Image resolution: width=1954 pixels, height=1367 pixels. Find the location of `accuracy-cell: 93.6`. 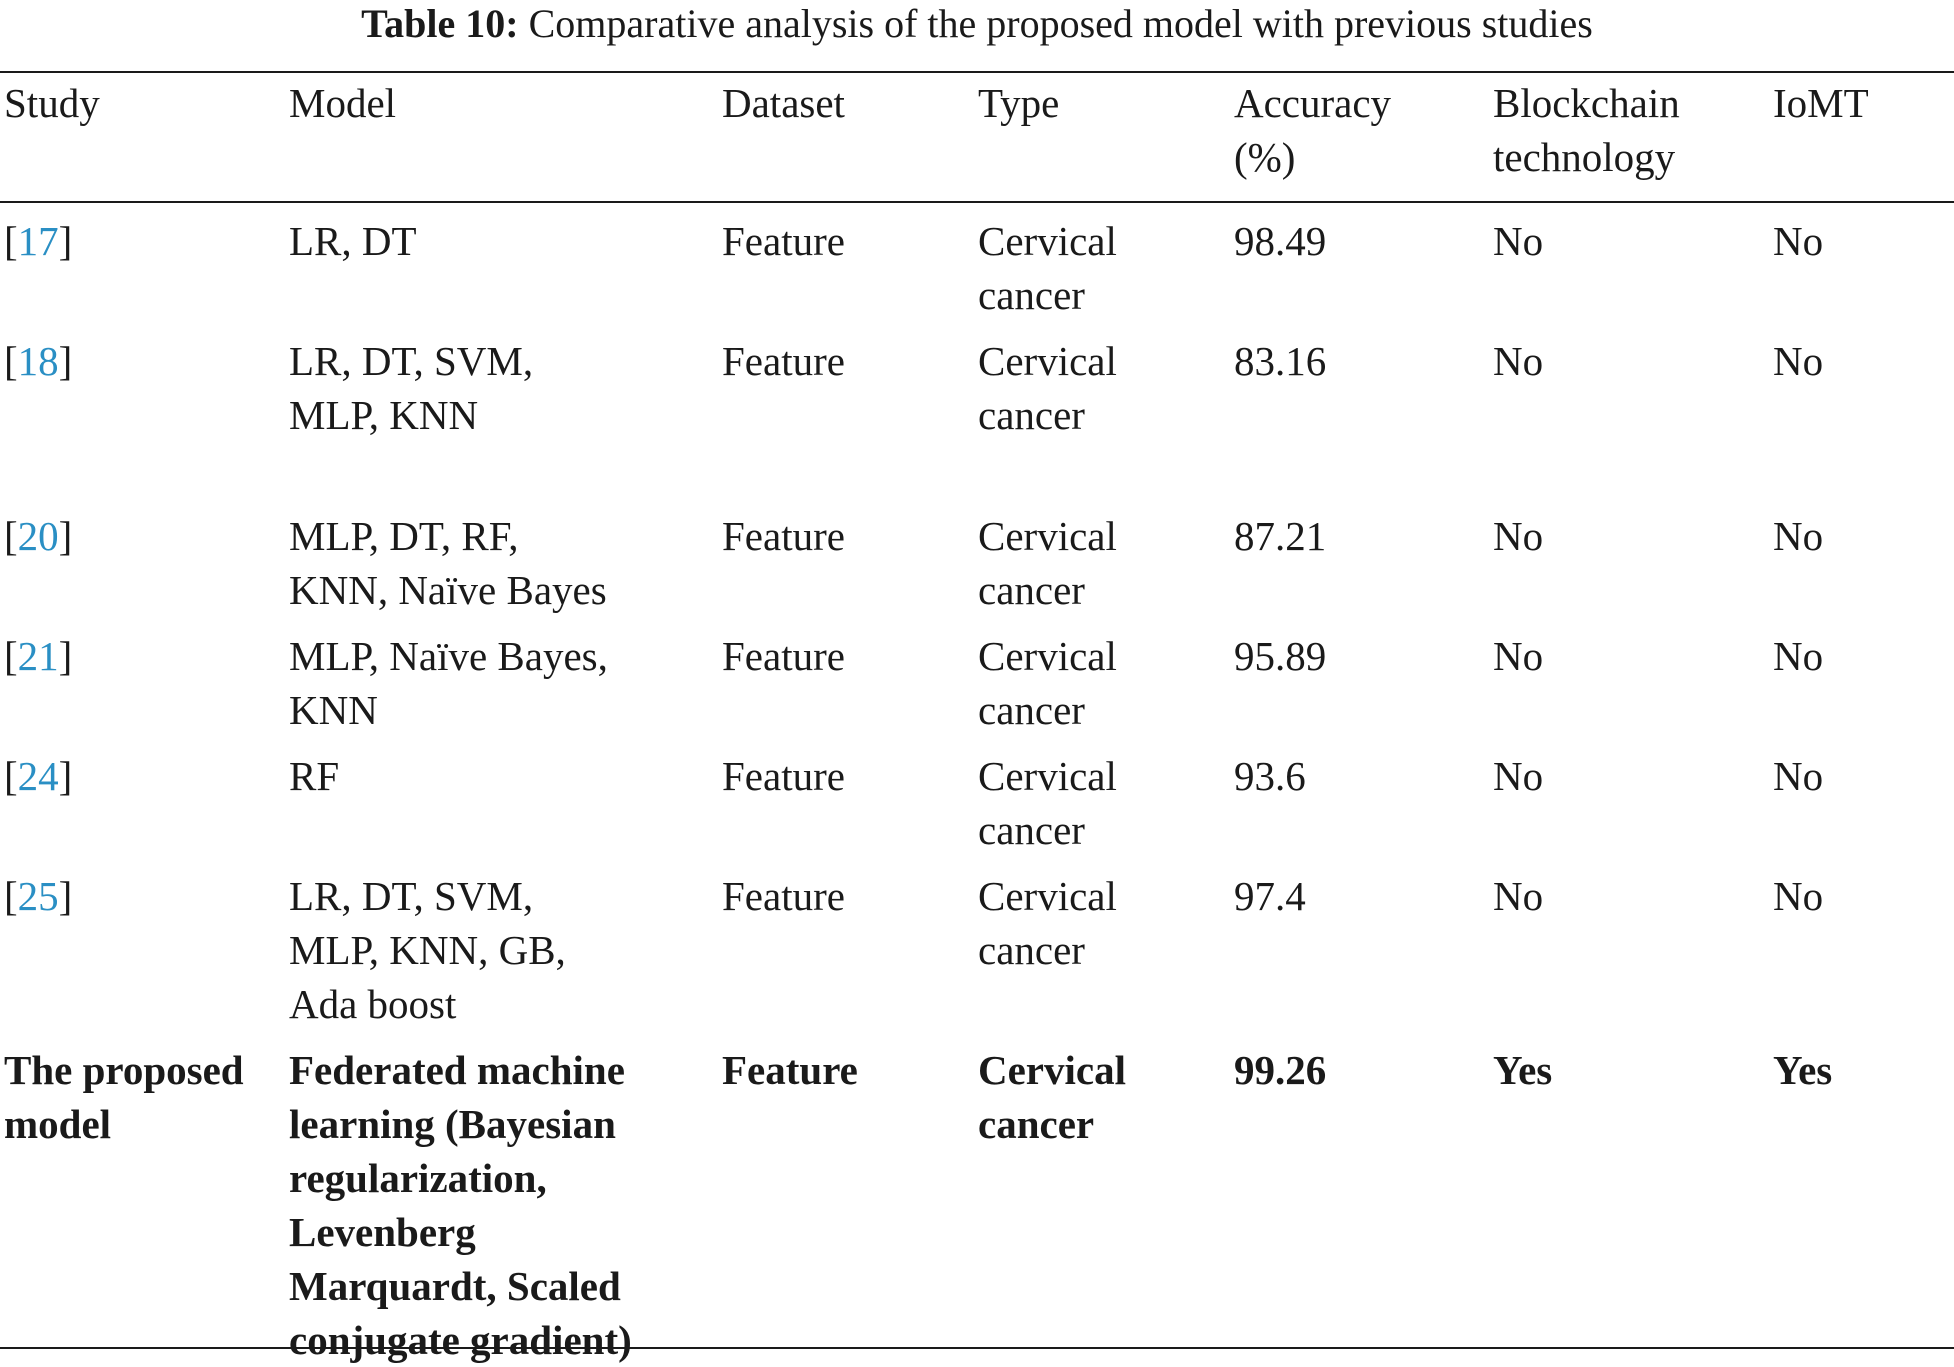

accuracy-cell: 93.6 is located at coordinates (1270, 776).